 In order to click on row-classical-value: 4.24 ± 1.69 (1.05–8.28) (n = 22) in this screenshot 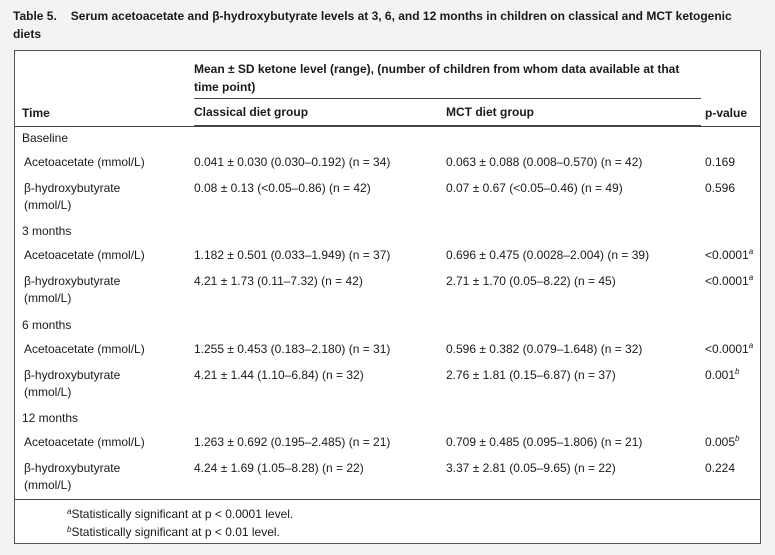, I will do `click(279, 468)`.